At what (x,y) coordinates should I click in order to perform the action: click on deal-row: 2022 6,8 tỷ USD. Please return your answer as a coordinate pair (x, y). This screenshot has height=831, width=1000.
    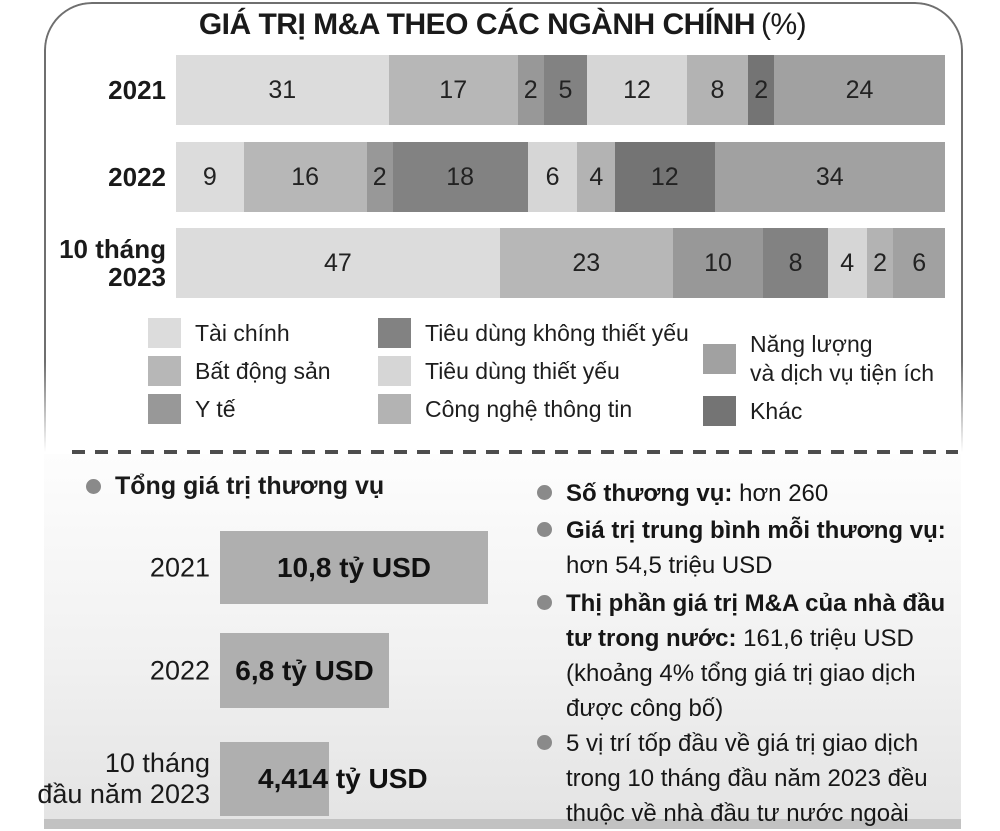
    Looking at the image, I should click on (500, 670).